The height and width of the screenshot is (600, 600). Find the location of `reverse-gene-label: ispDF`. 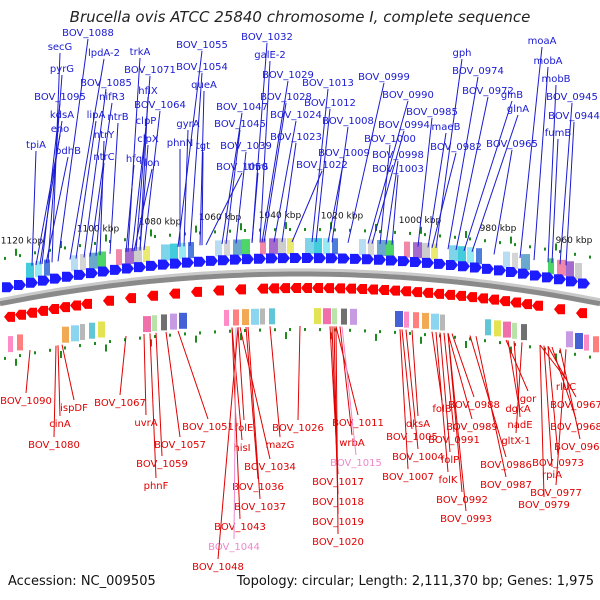

reverse-gene-label: ispDF is located at coordinates (74, 408).